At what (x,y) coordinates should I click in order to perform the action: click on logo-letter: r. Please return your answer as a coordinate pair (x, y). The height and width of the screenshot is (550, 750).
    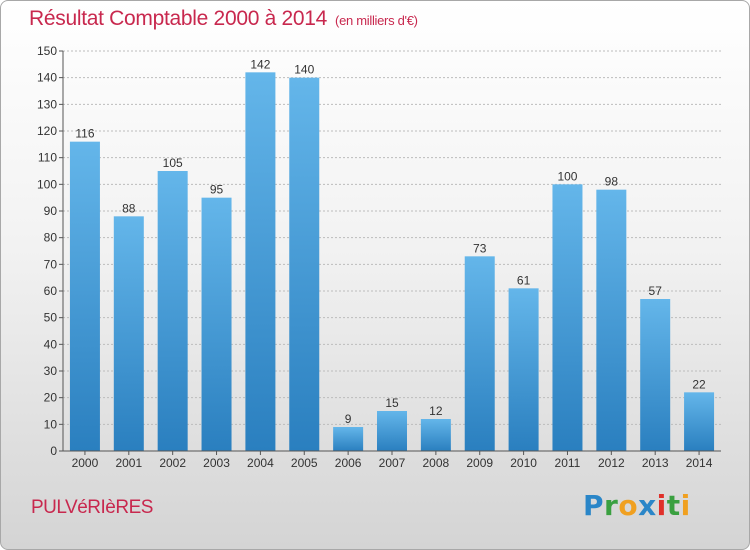
    Looking at the image, I should click on (611, 505).